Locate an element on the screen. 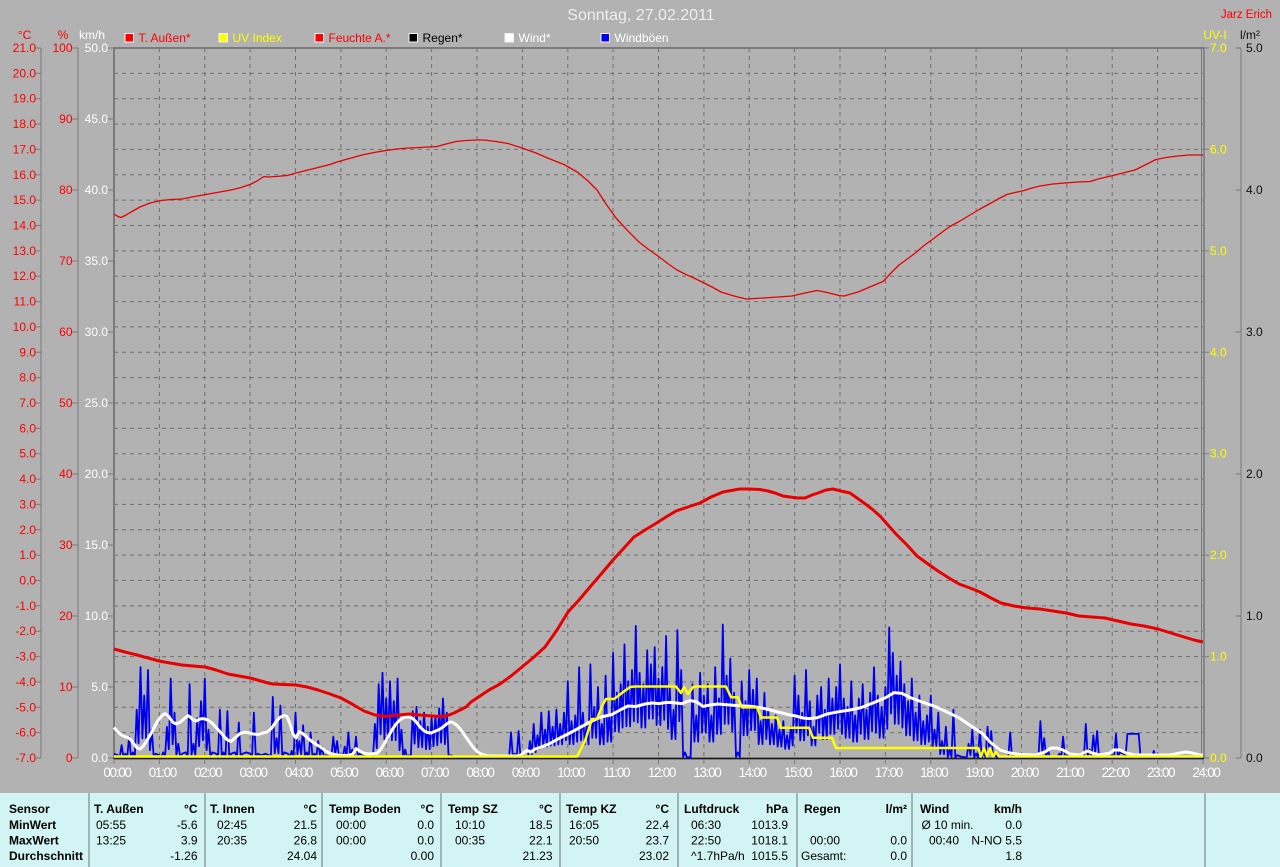 The width and height of the screenshot is (1280, 867). svg-text: MinWert is located at coordinates (32, 825).